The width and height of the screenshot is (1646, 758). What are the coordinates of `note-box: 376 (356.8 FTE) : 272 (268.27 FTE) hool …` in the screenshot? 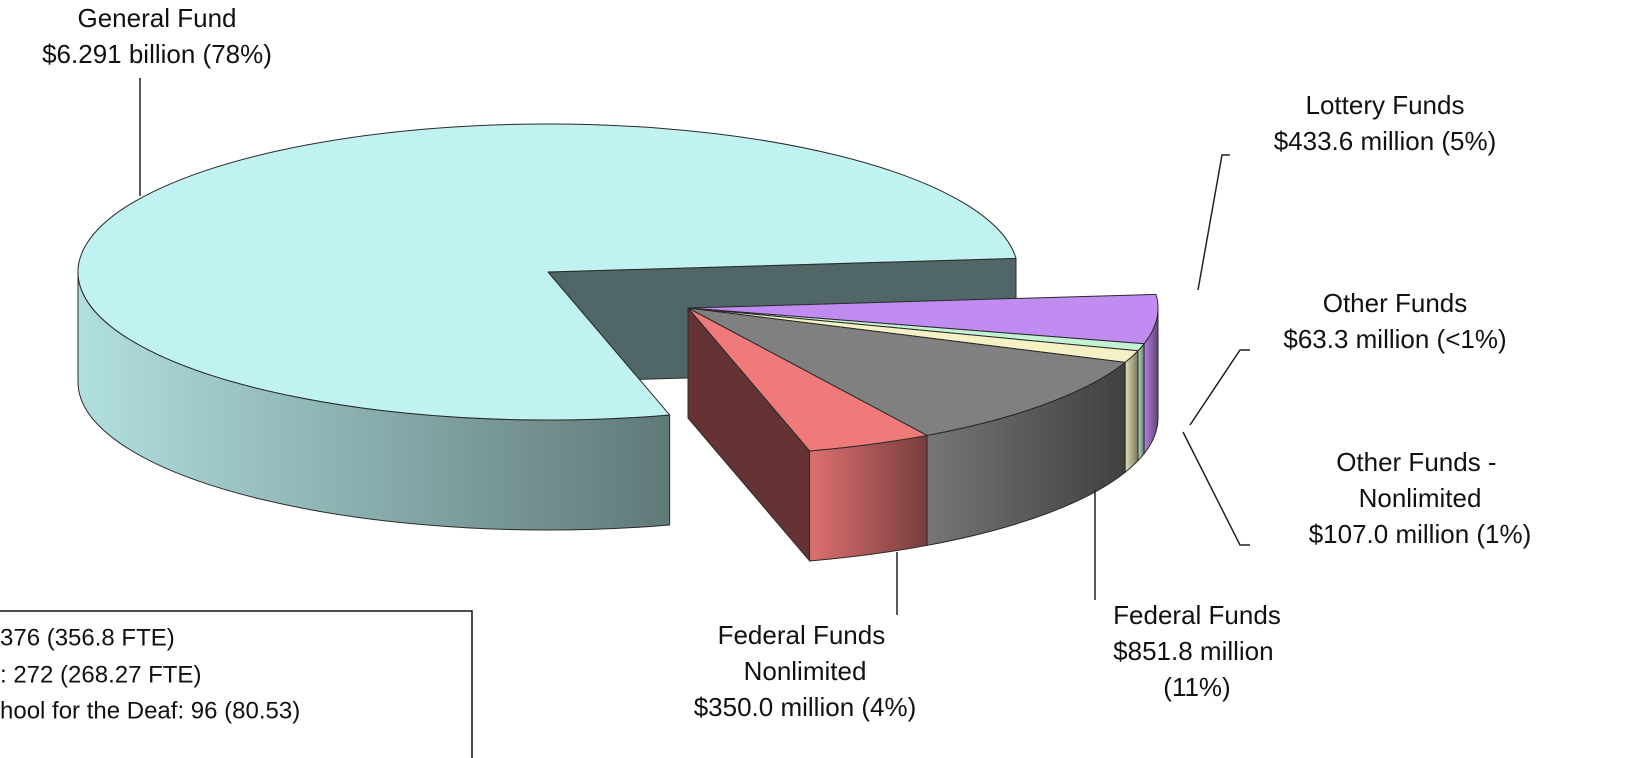 It's located at (236, 684).